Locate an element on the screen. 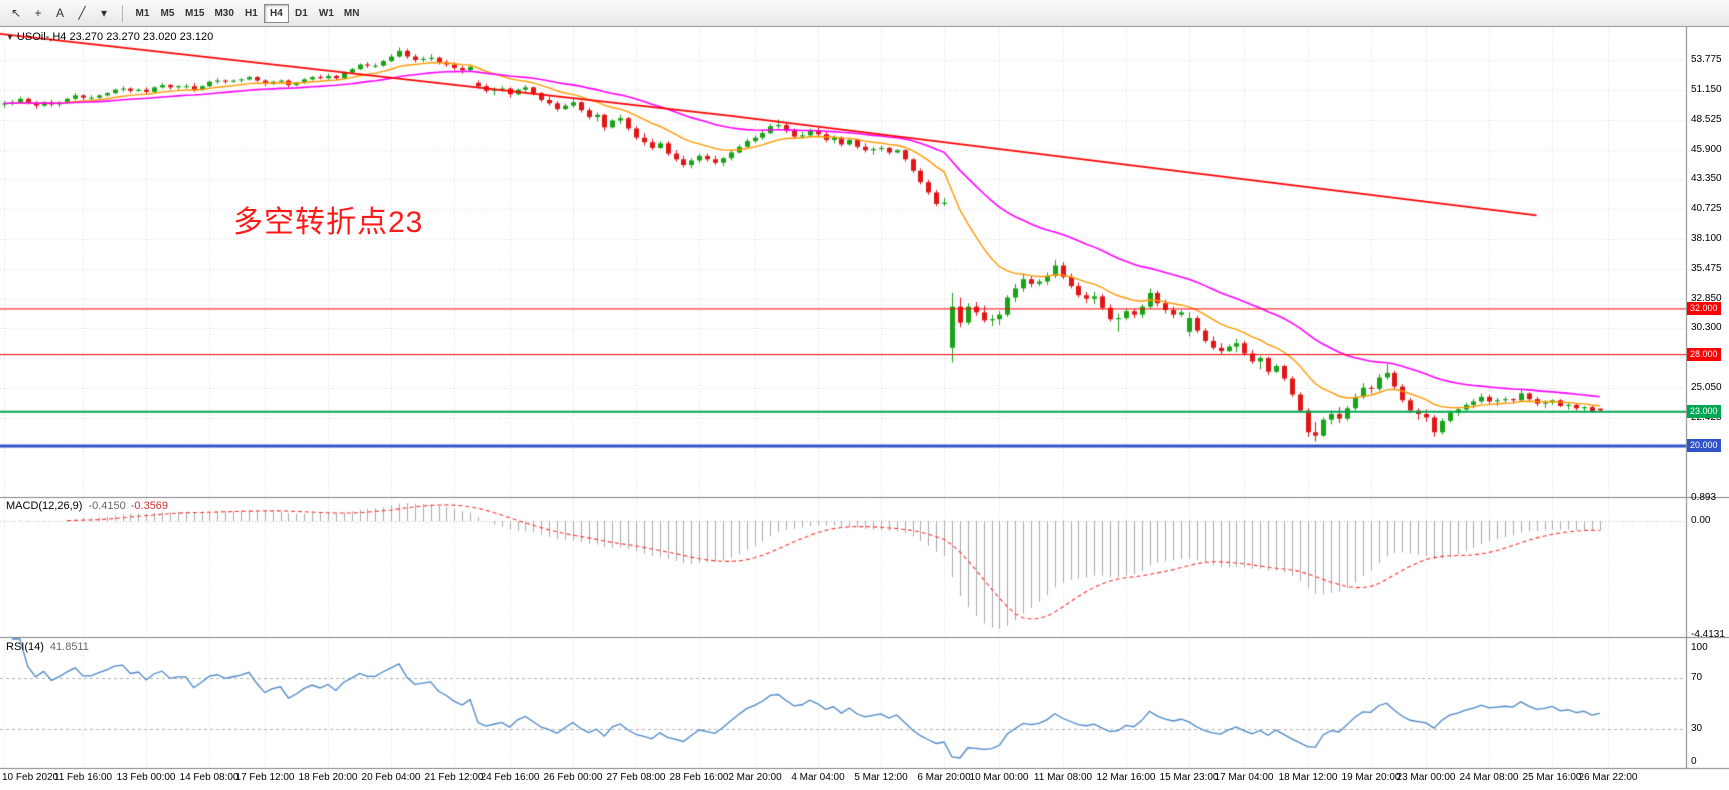 This screenshot has height=790, width=1729. cursor-icon: ↖ is located at coordinates (16, 13).